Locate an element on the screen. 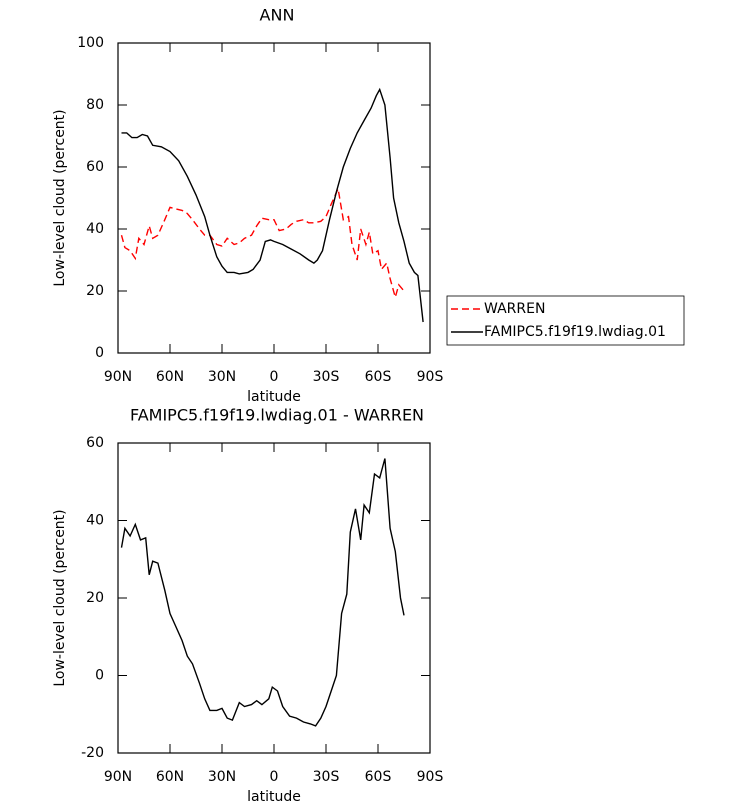 Image resolution: width=733 pixels, height=812 pixels. chart-title: ANN is located at coordinates (277, 15).